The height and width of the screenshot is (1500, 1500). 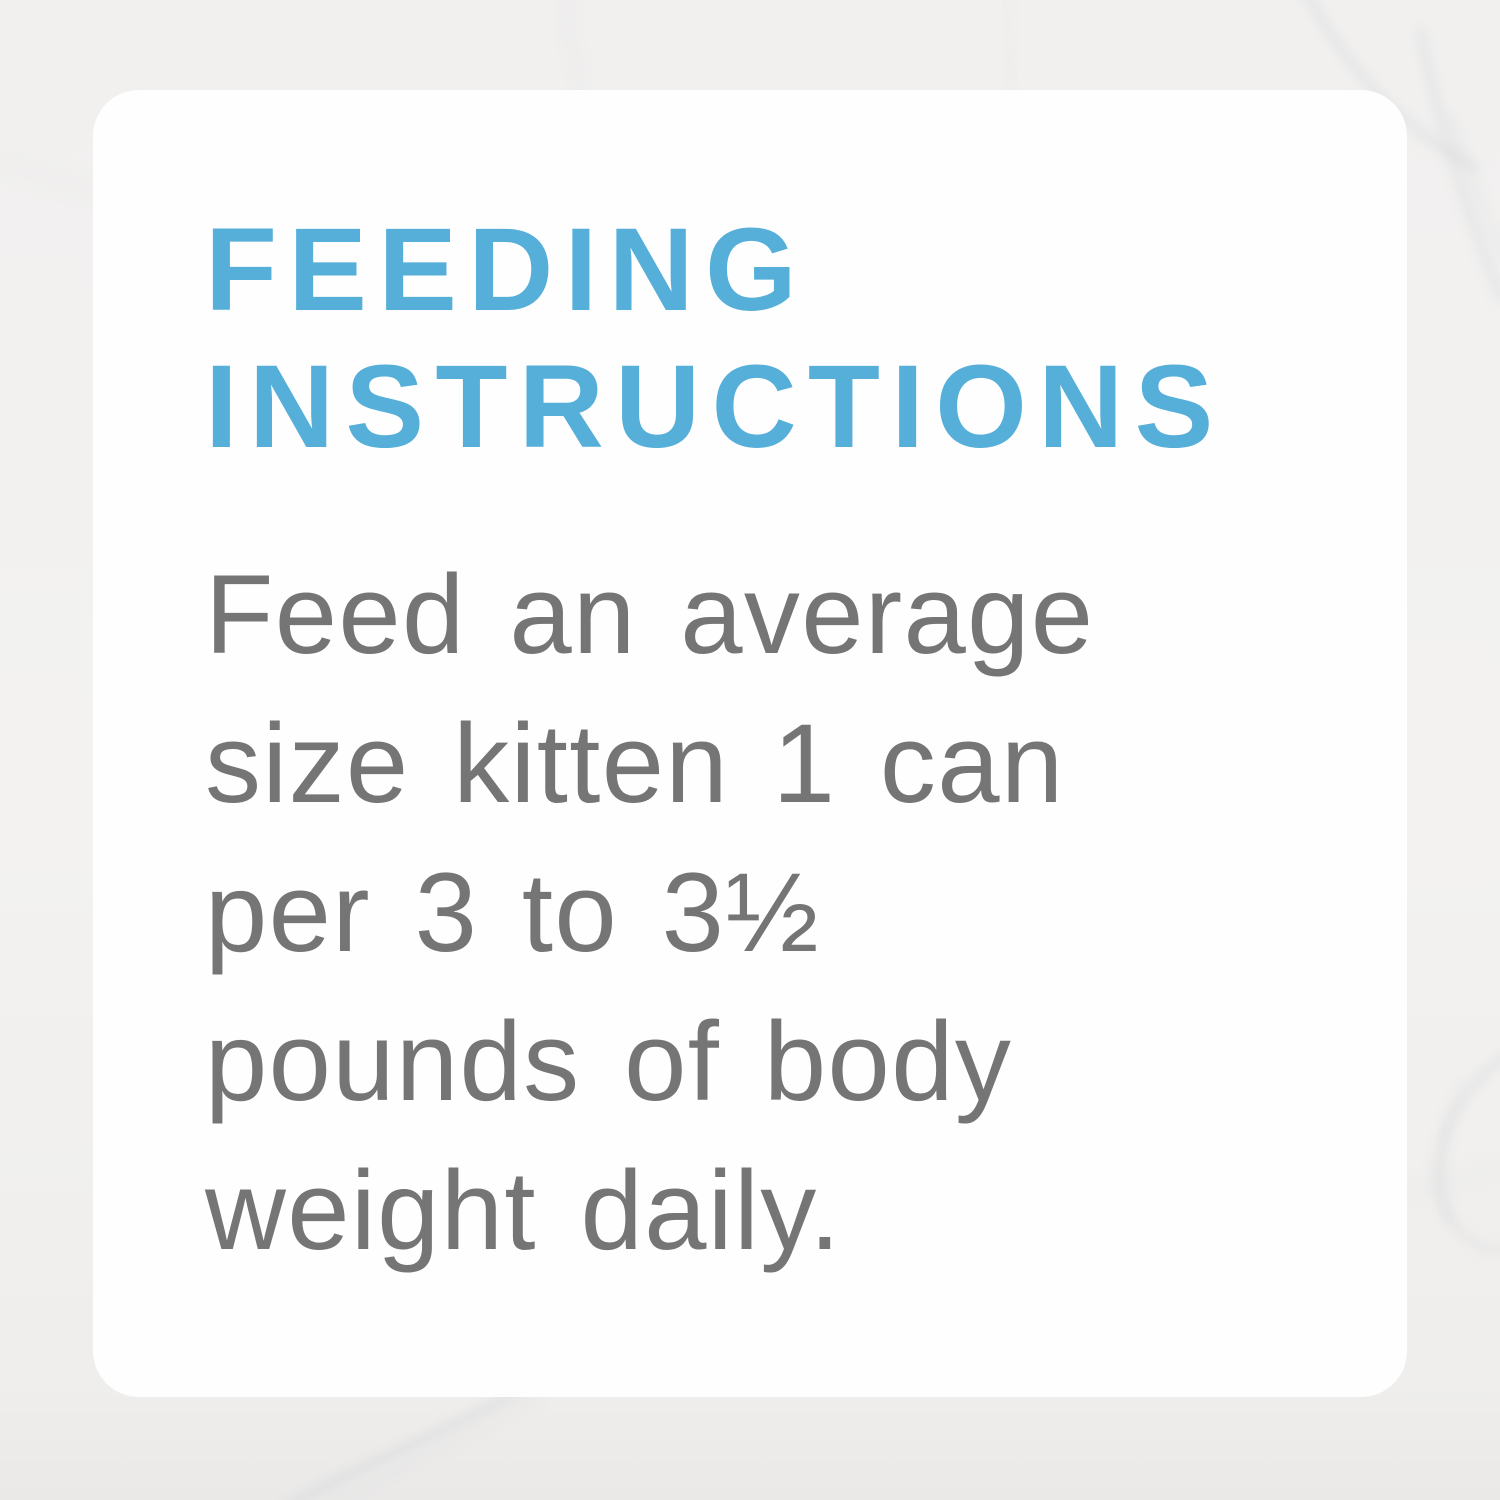 What do you see at coordinates (523, 1210) in the screenshot?
I see `instruction-line: weight daily.` at bounding box center [523, 1210].